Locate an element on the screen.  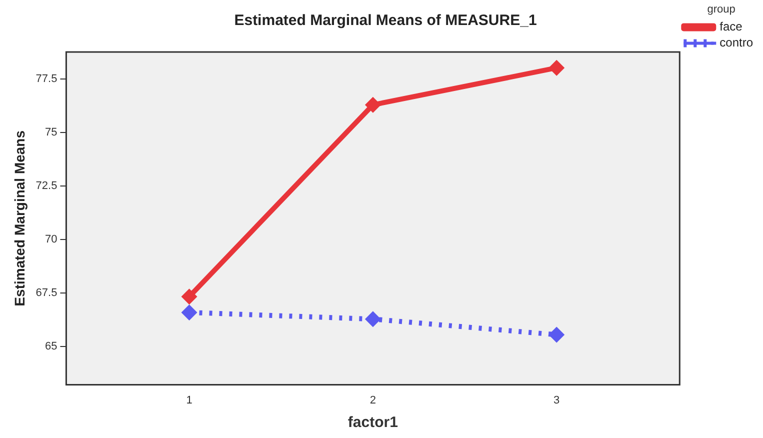
y-tick-label: 72.5 is located at coordinates (47, 186).